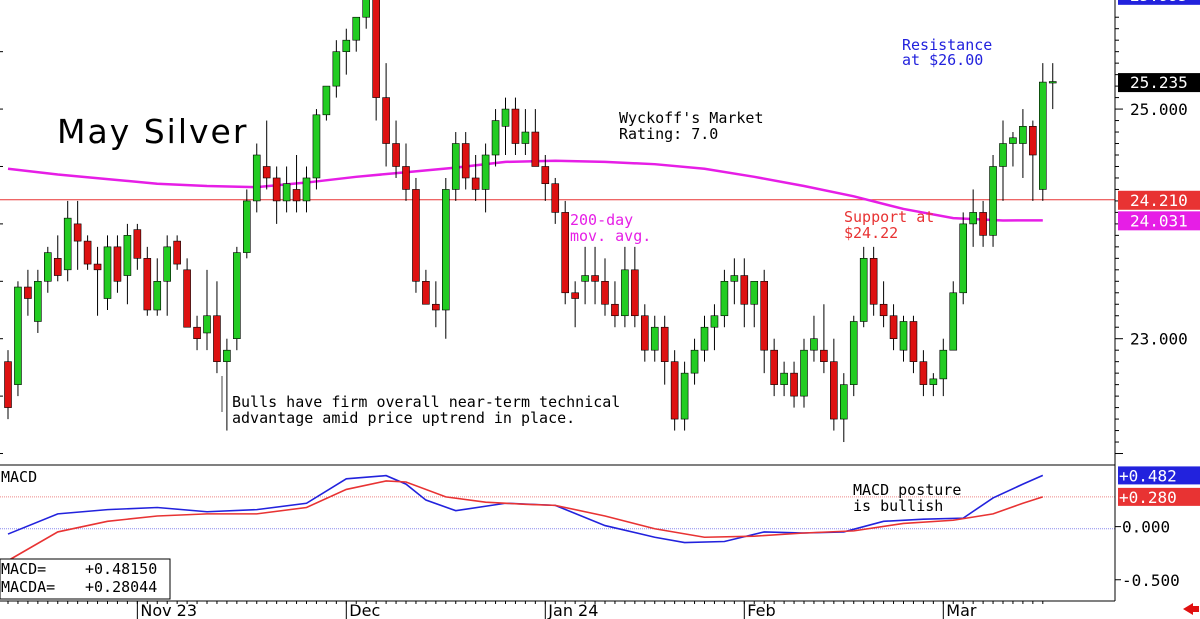  I want to click on level-lines, so click(557, 200).